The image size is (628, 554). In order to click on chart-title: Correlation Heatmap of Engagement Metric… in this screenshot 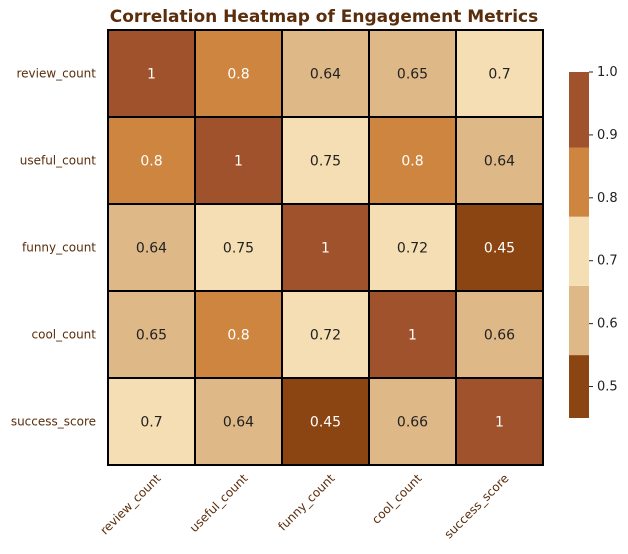, I will do `click(324, 17)`.